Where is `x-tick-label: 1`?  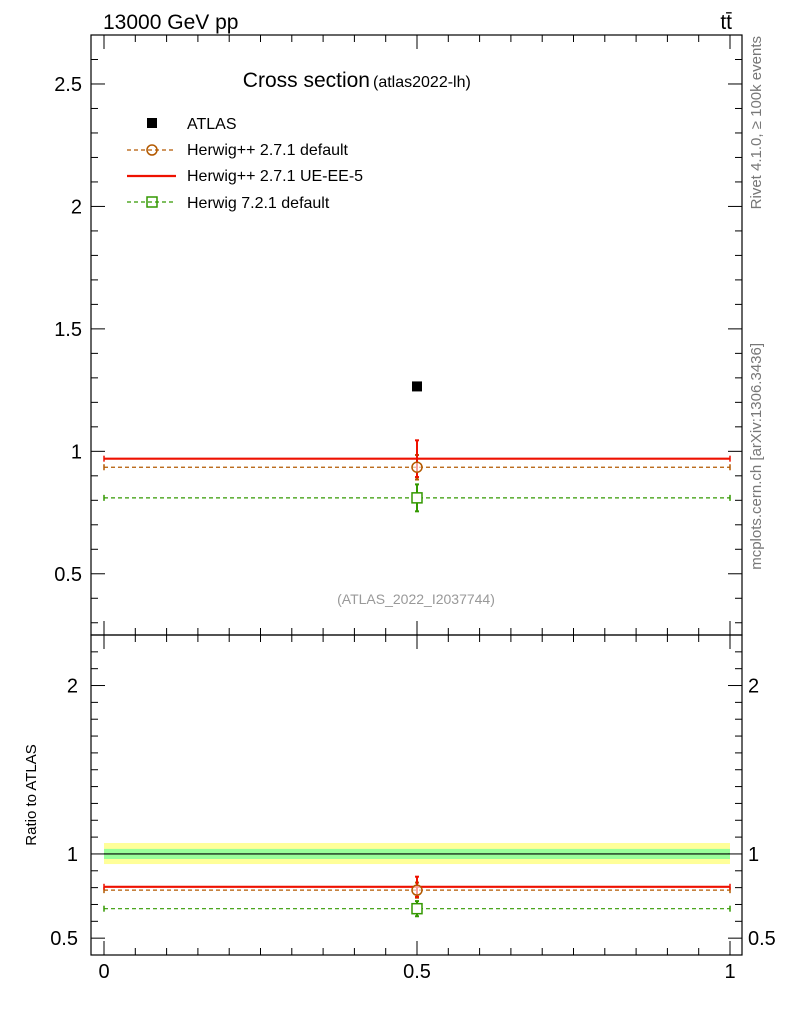
x-tick-label: 1 is located at coordinates (729, 972).